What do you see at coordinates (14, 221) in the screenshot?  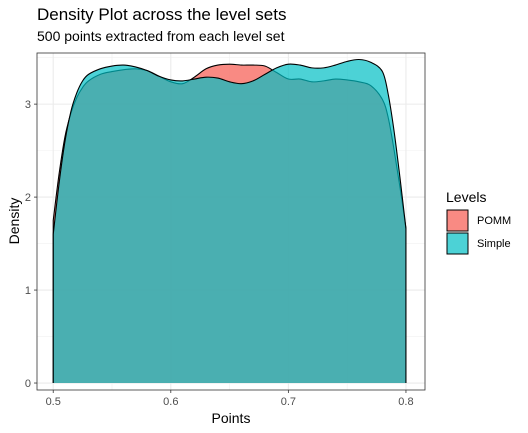 I see `y-axis-title: Density` at bounding box center [14, 221].